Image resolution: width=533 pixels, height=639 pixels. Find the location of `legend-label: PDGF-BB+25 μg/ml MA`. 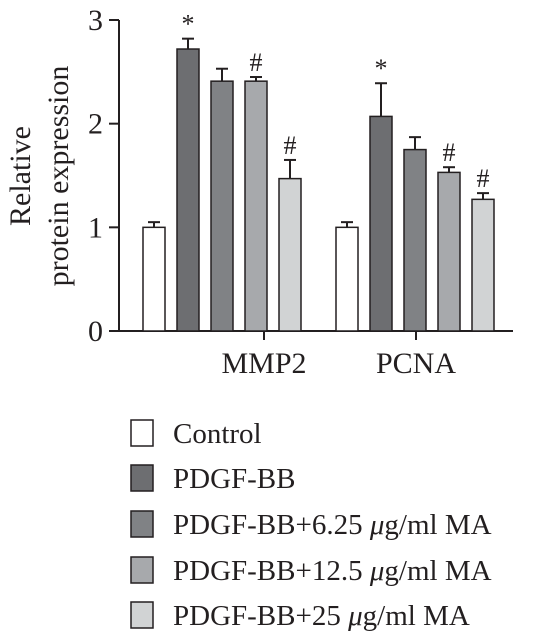

legend-label: PDGF-BB+25 μg/ml MA is located at coordinates (321, 616).